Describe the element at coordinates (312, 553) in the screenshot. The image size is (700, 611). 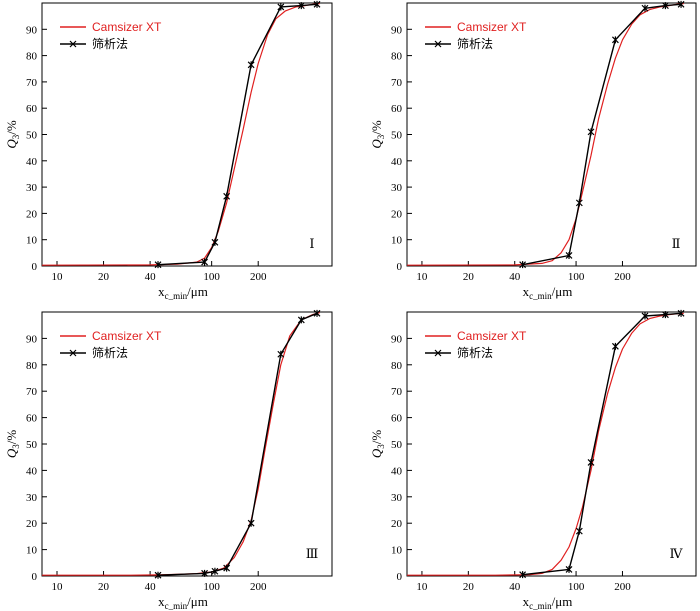
I see `panel-label: Ⅲ` at that location.